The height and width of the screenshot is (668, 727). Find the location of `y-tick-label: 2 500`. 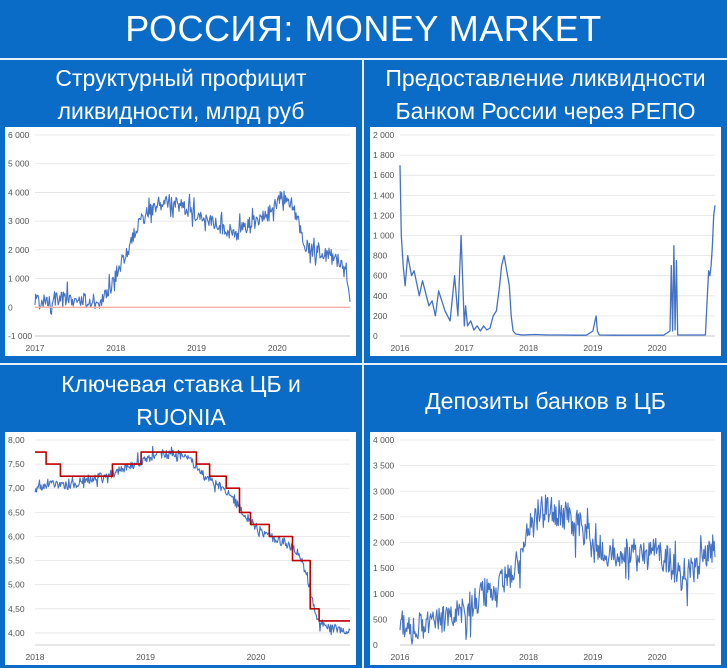

y-tick-label: 2 500 is located at coordinates (384, 517).